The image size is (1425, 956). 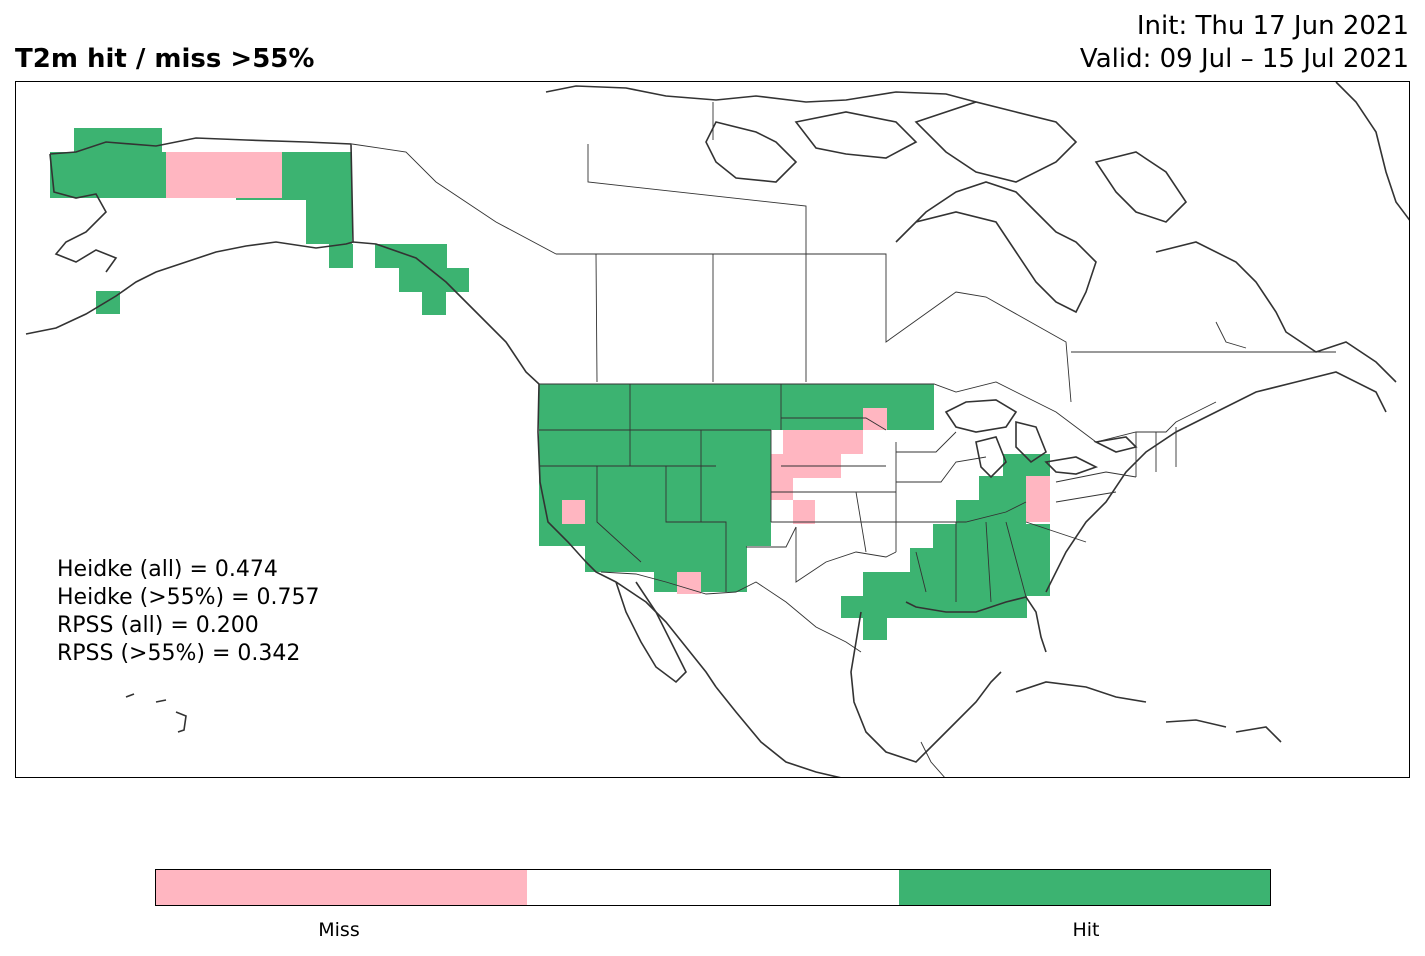 What do you see at coordinates (167, 569) in the screenshot?
I see `score-heidke-all: Heidke (all) = 0.474` at bounding box center [167, 569].